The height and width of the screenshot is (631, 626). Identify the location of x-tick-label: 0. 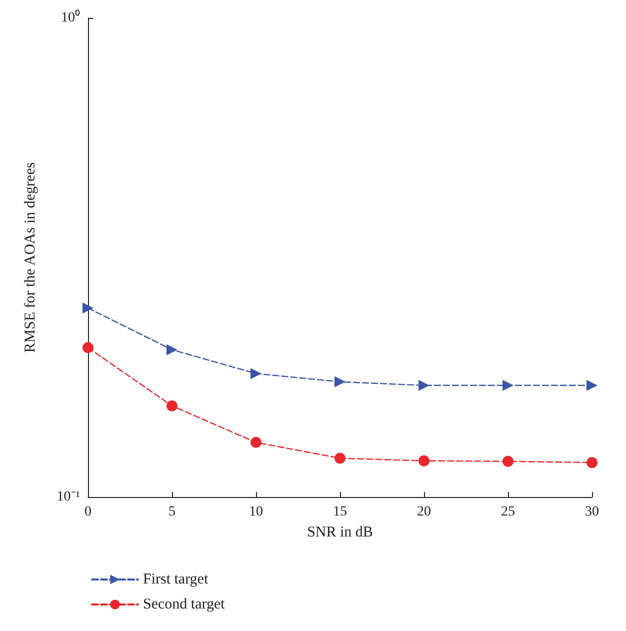
(88, 512).